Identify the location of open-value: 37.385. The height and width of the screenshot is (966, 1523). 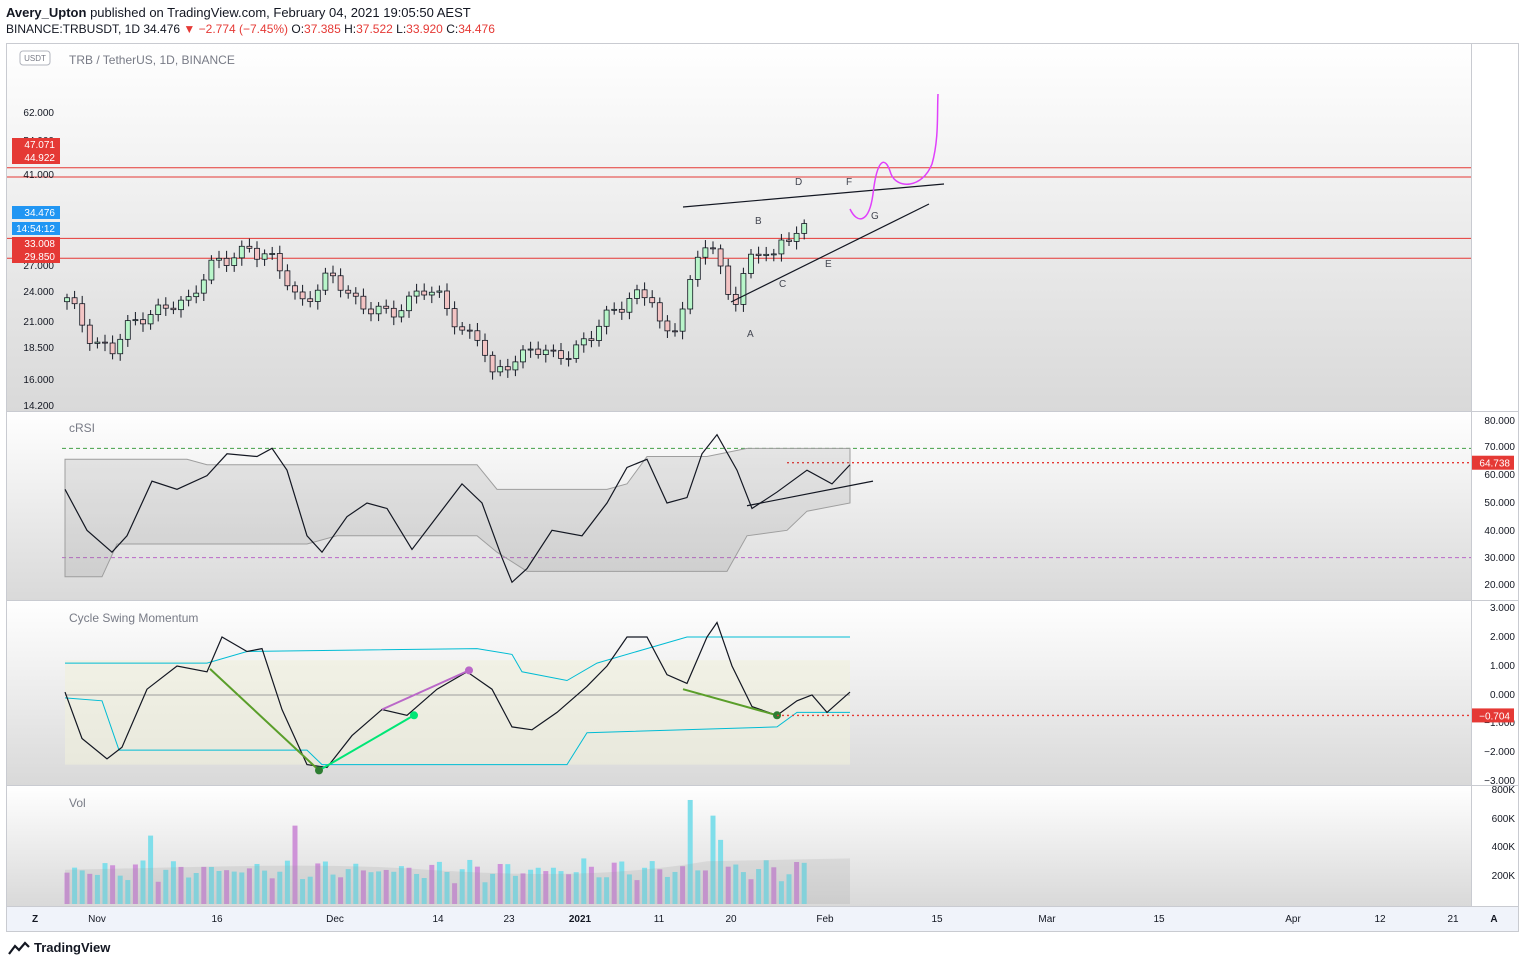
(322, 29).